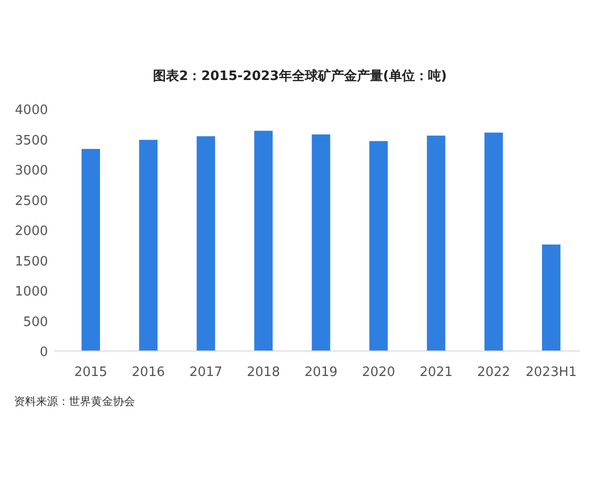  What do you see at coordinates (31, 110) in the screenshot?
I see `y-tick-label: 4000` at bounding box center [31, 110].